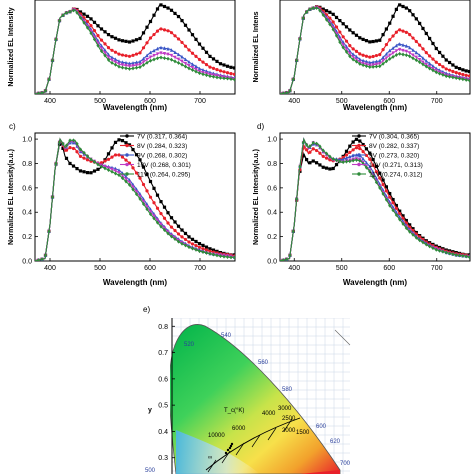 This screenshot has width=474, height=474. I want to click on plot-frame, so click(375, 47).